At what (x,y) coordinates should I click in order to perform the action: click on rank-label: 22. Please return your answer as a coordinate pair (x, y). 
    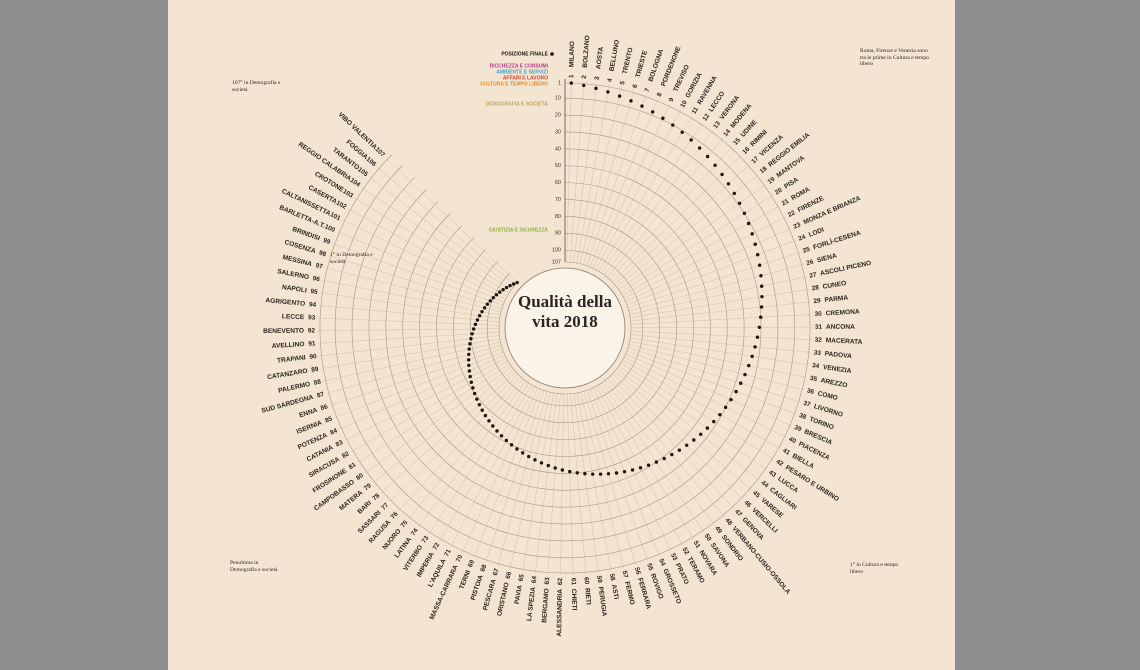
    Looking at the image, I should click on (792, 214).